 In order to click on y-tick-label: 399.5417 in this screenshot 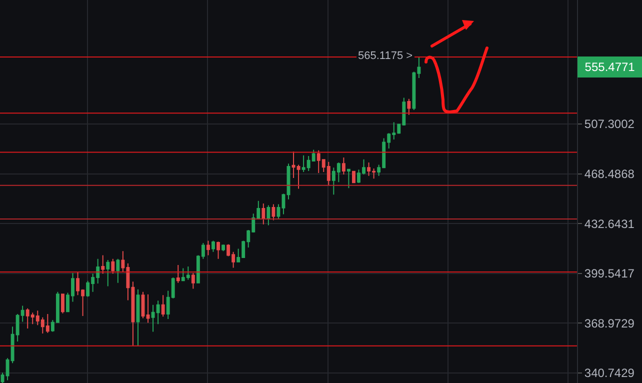, I will do `click(609, 273)`.